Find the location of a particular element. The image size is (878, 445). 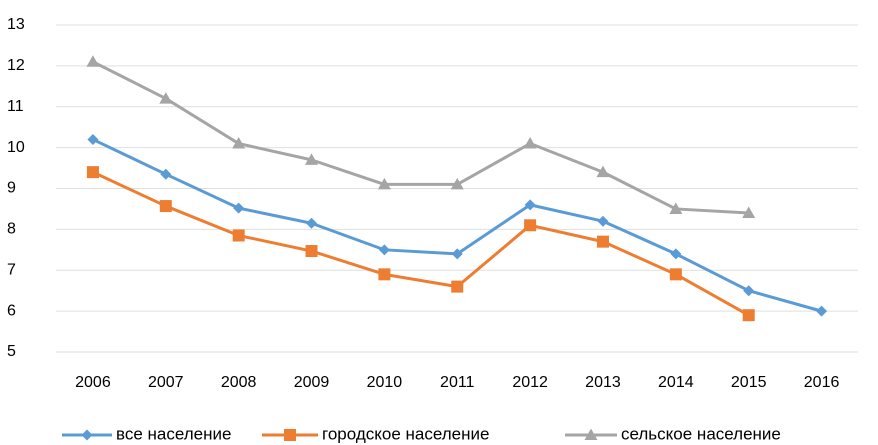

y-tick-label: 13 is located at coordinates (16, 24).